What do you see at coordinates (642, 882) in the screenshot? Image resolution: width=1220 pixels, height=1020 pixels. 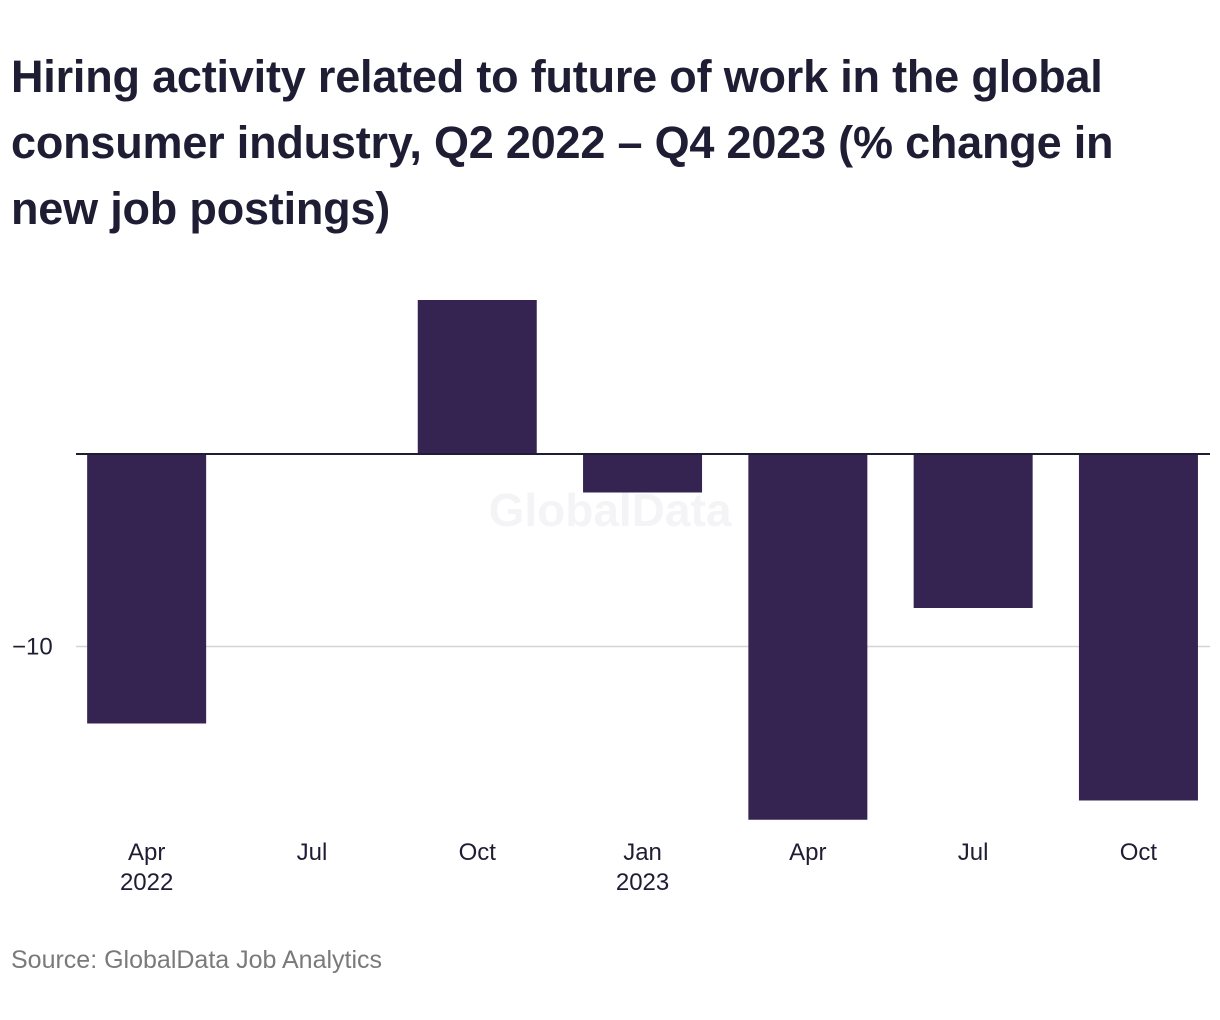 I see `x-tick-year-label: 2023` at bounding box center [642, 882].